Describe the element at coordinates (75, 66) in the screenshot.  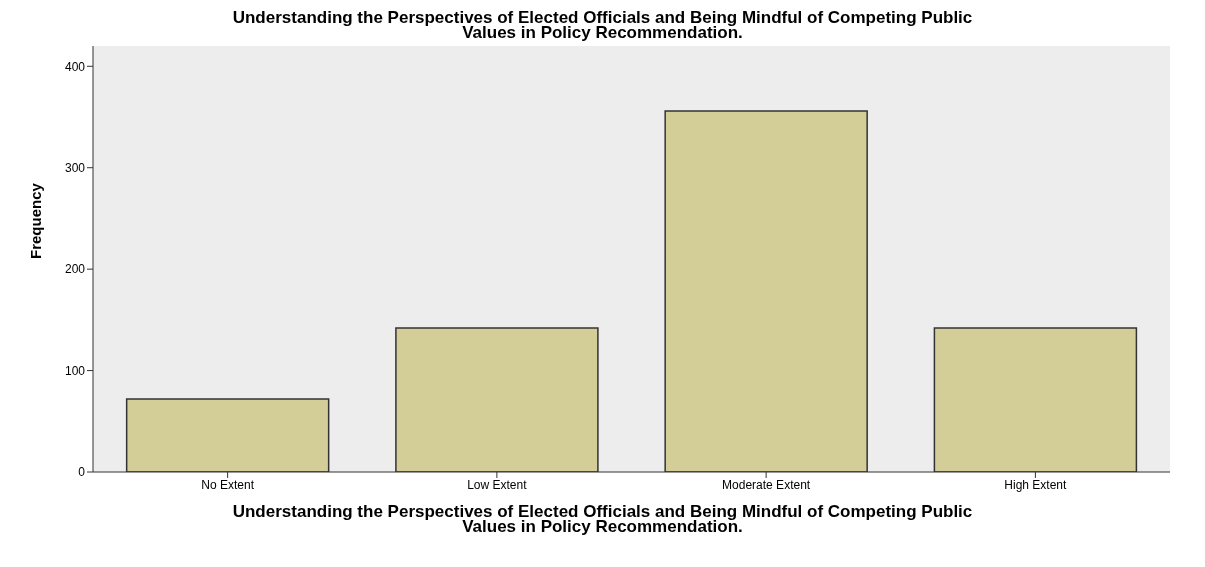
I see `y-tick-label: 400` at that location.